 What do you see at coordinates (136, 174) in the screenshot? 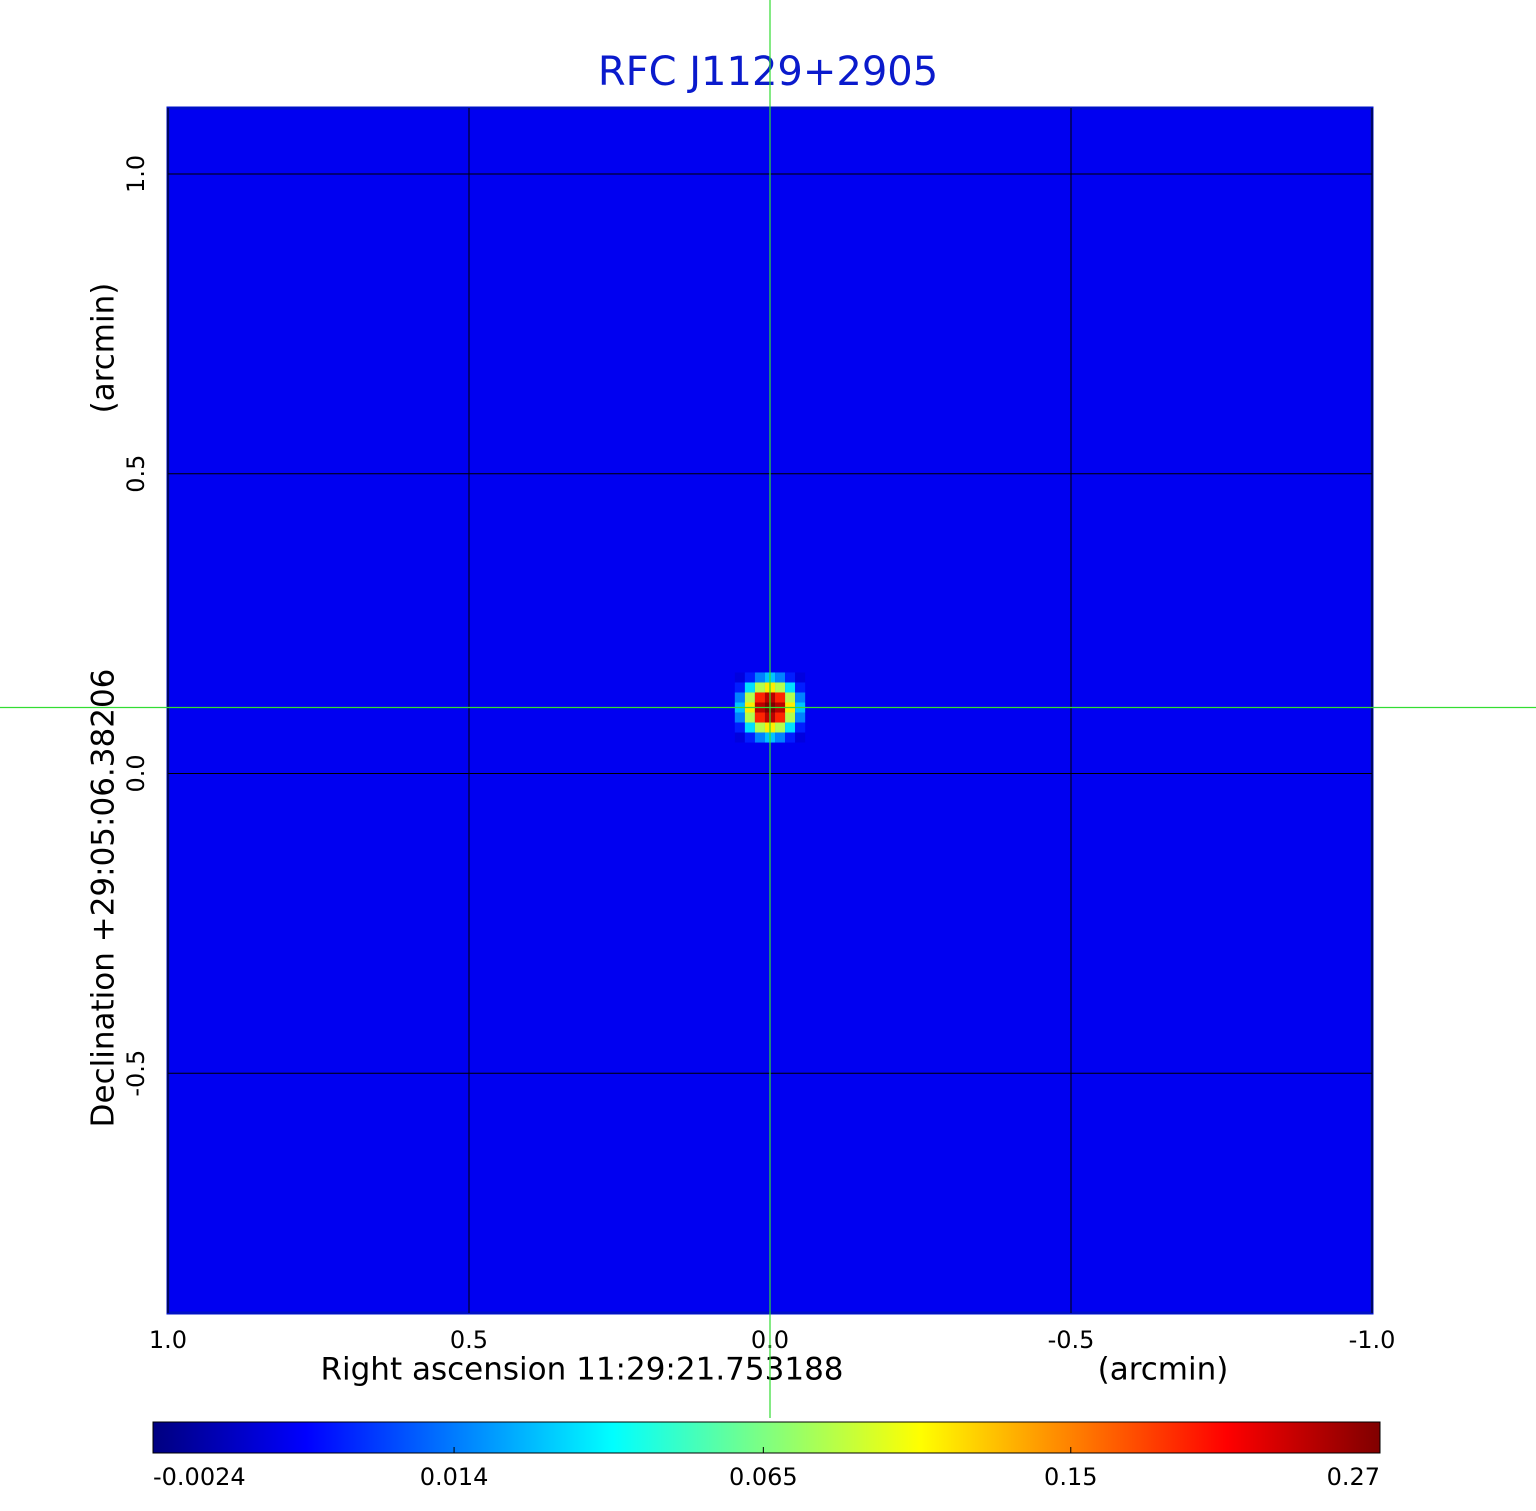
I see `y-tick-label: 1.0` at bounding box center [136, 174].